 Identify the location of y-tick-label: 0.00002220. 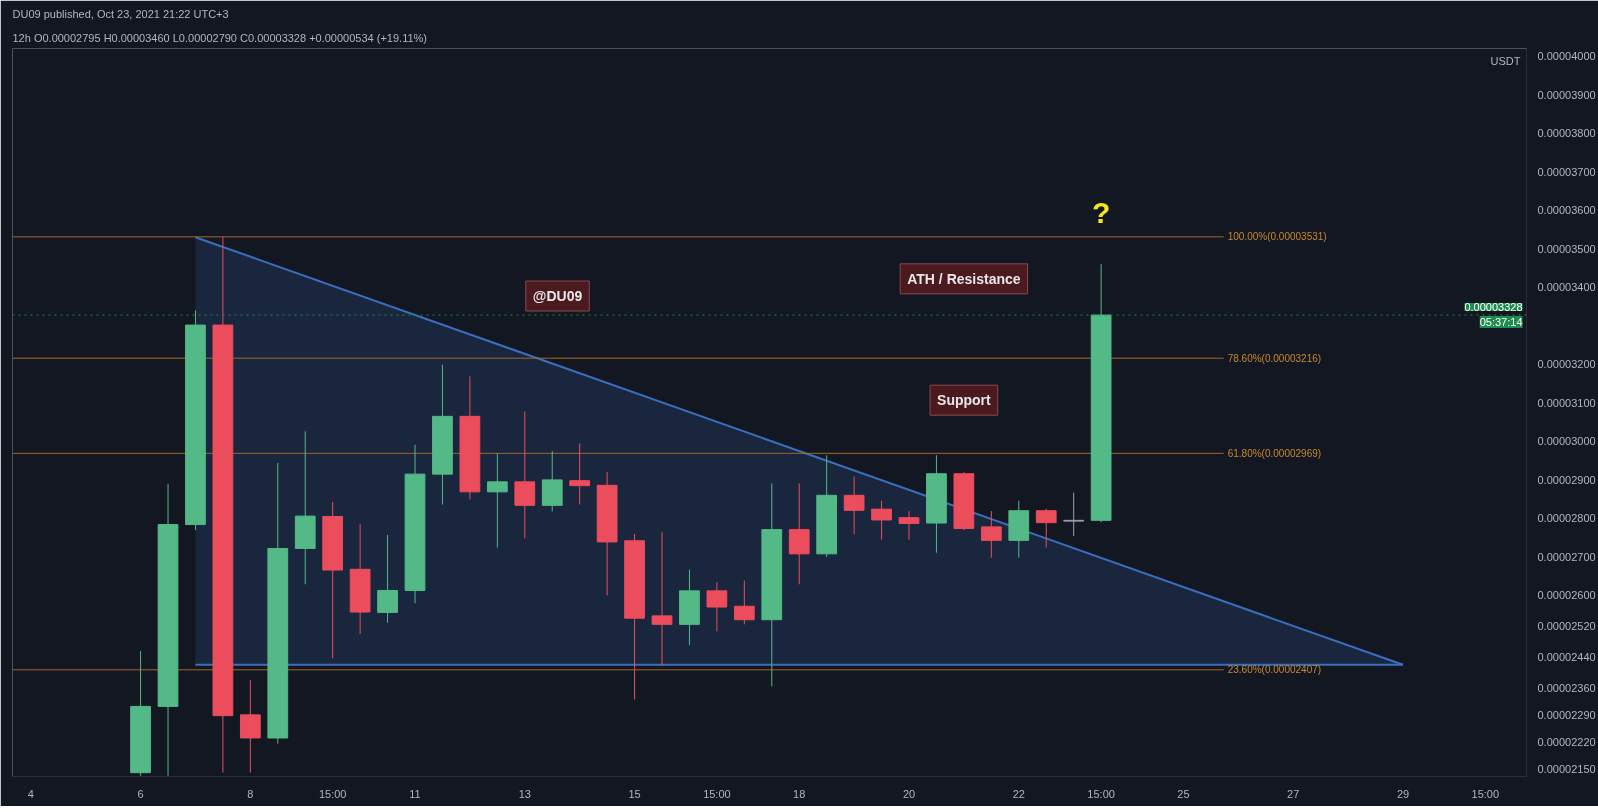
(1566, 741).